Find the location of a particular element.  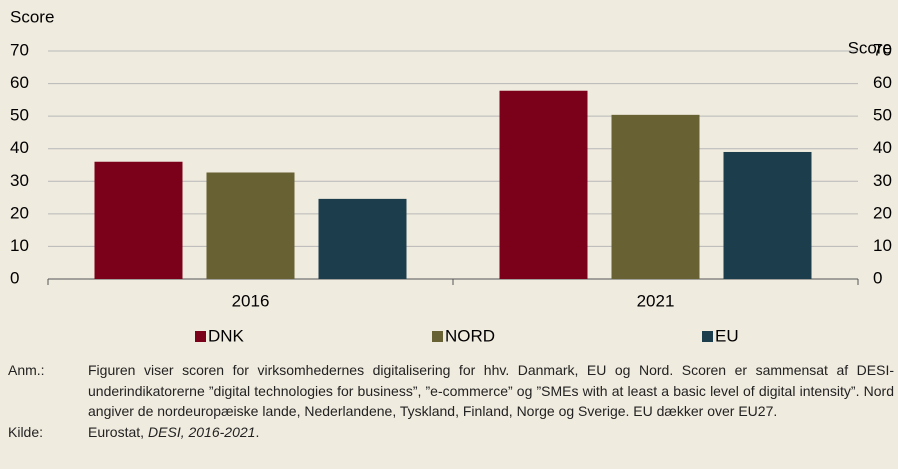

y2-tick-label: 70 is located at coordinates (882, 49).